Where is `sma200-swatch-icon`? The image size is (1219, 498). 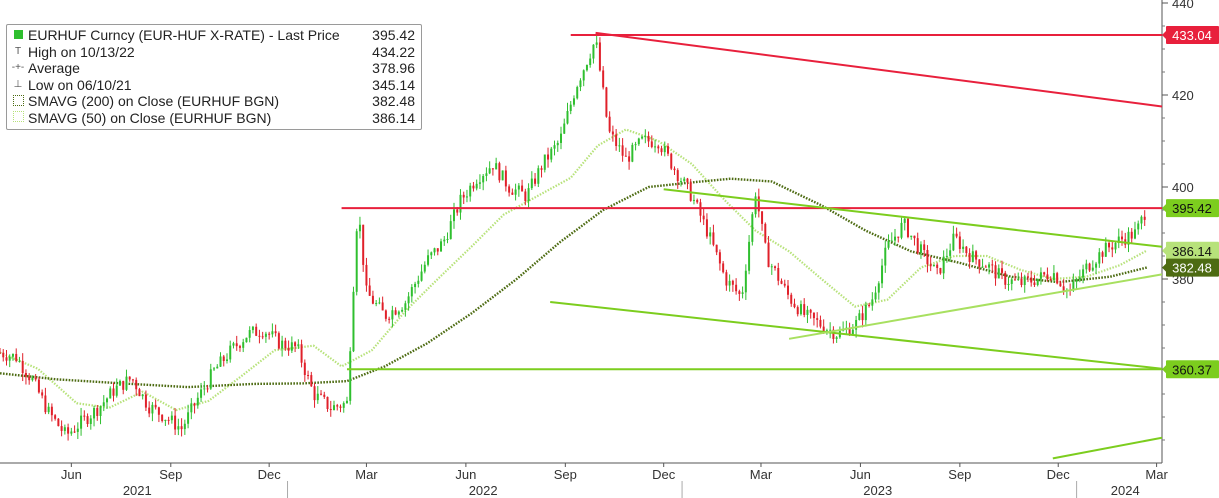
sma200-swatch-icon is located at coordinates (18, 101).